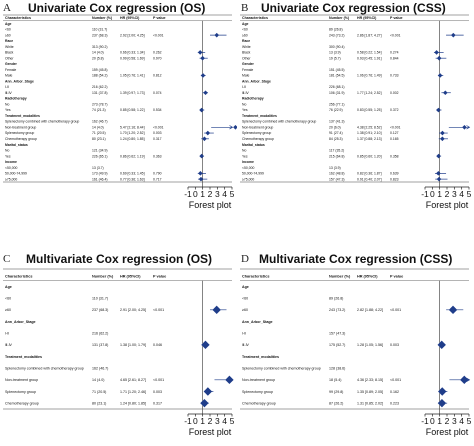 Image resolution: width=474 pixels, height=446 pixels. I want to click on row-hr: 0.58 [0.22; 1.54], so click(369, 53).